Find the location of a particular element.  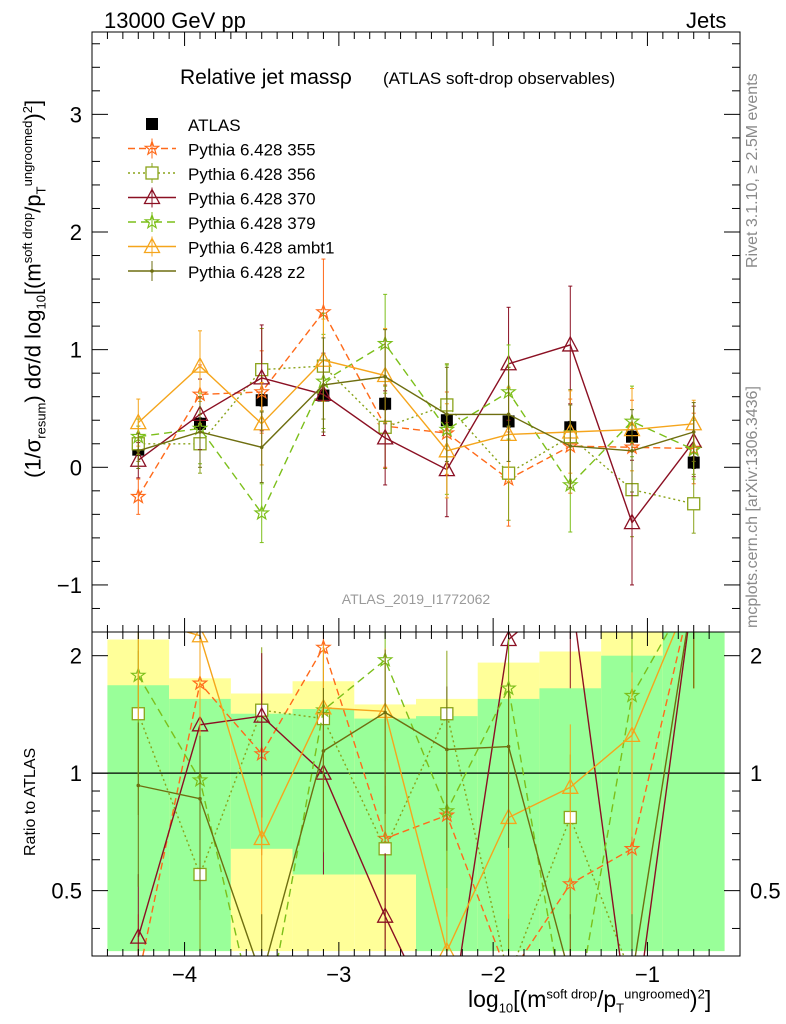

legend-entry: ATLAS is located at coordinates (193, 125).